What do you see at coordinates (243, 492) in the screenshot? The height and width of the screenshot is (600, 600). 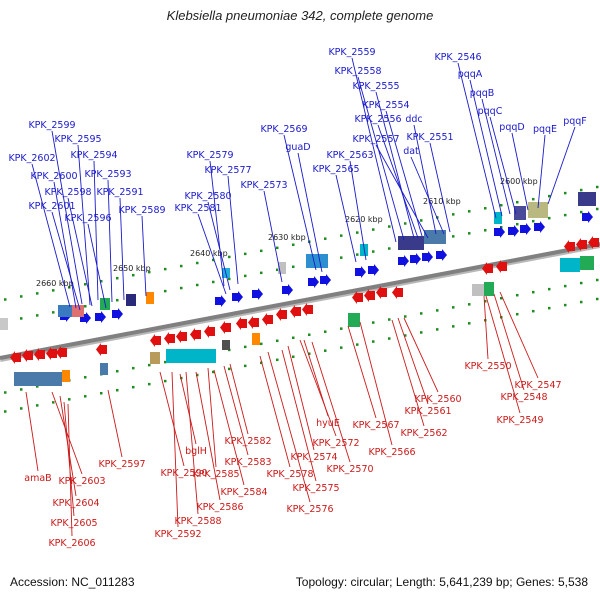 I see `reverse-gene-label: KPK_2584` at bounding box center [243, 492].